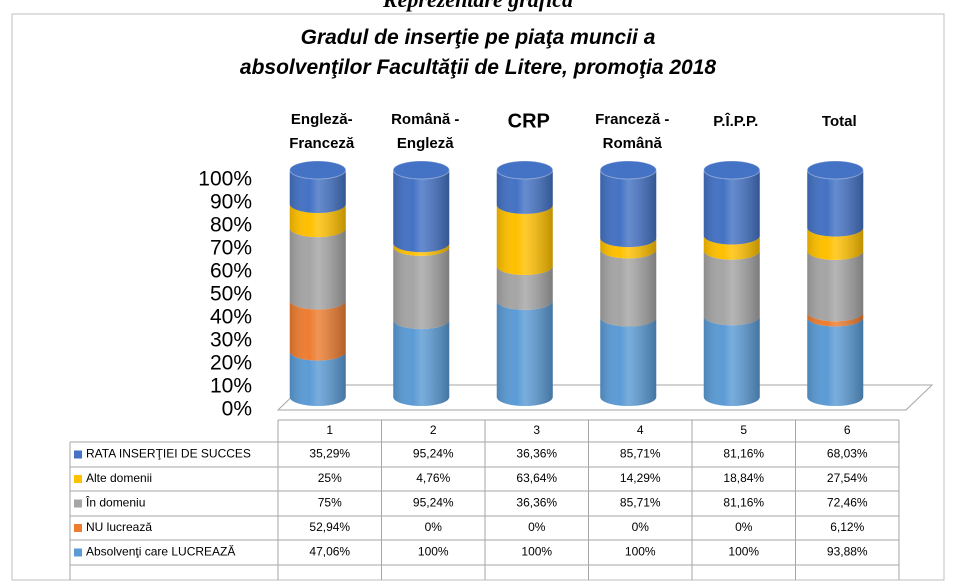 The height and width of the screenshot is (581, 957). What do you see at coordinates (231, 202) in the screenshot?
I see `y-tick-label: 90%` at bounding box center [231, 202].